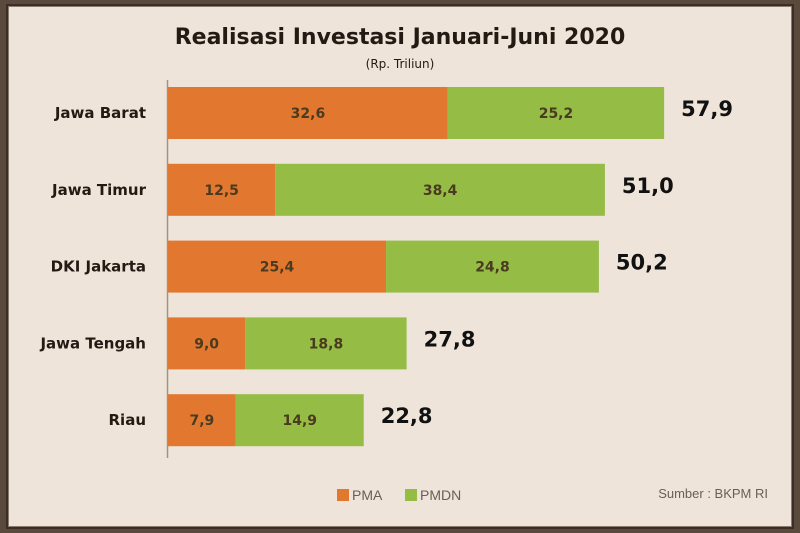 The height and width of the screenshot is (533, 800). I want to click on data-label-pmdn: 25,2, so click(556, 114).